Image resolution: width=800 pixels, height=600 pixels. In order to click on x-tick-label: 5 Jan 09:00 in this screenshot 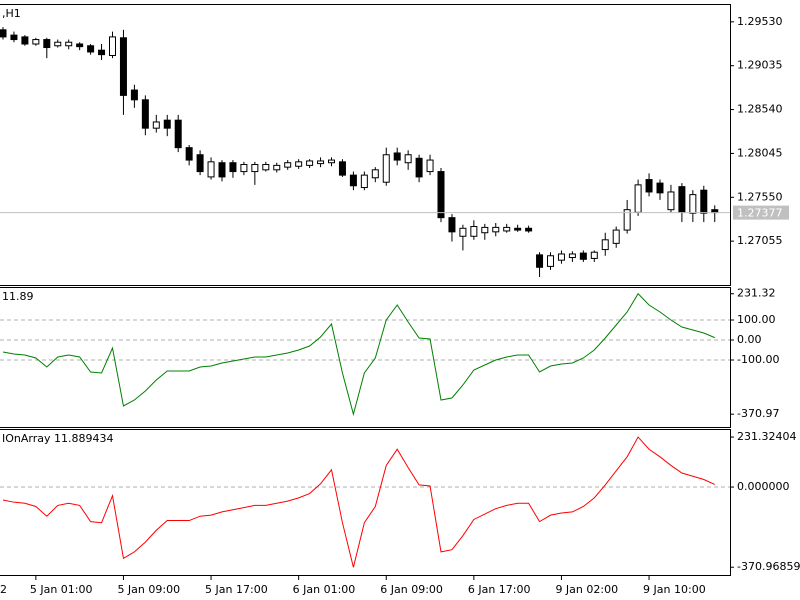, I will do `click(148, 589)`.